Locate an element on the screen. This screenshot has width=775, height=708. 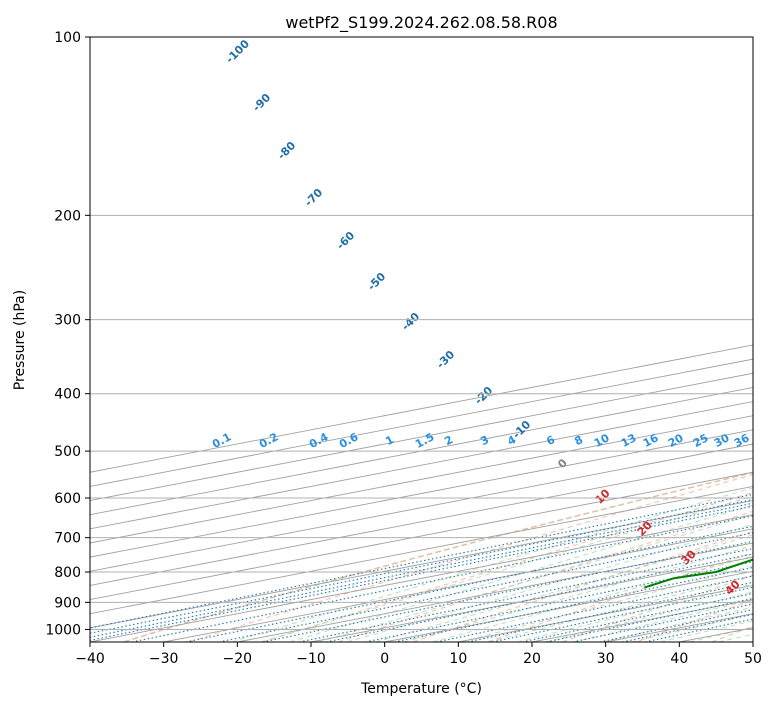
x-tick-label: 40 is located at coordinates (679, 659).